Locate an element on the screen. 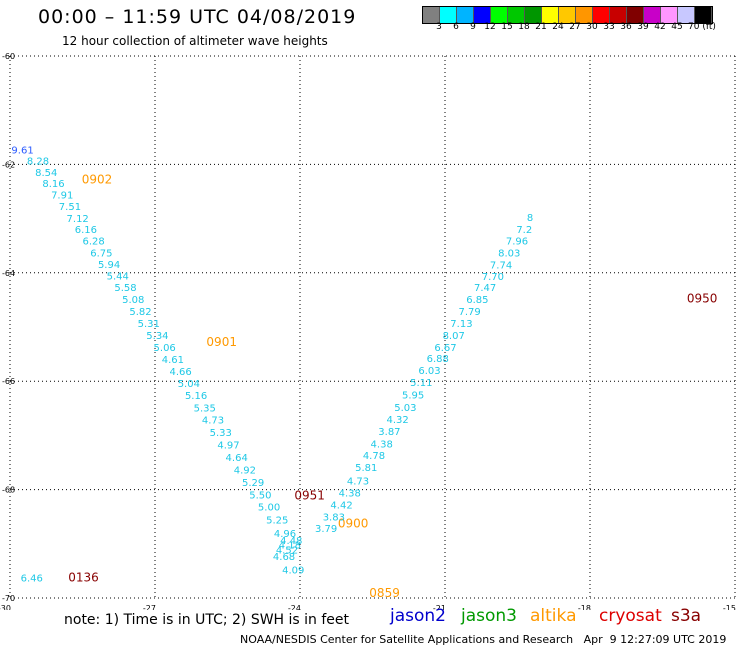 This screenshot has width=740, height=650. wave-height-value: 4.66 is located at coordinates (180, 372).